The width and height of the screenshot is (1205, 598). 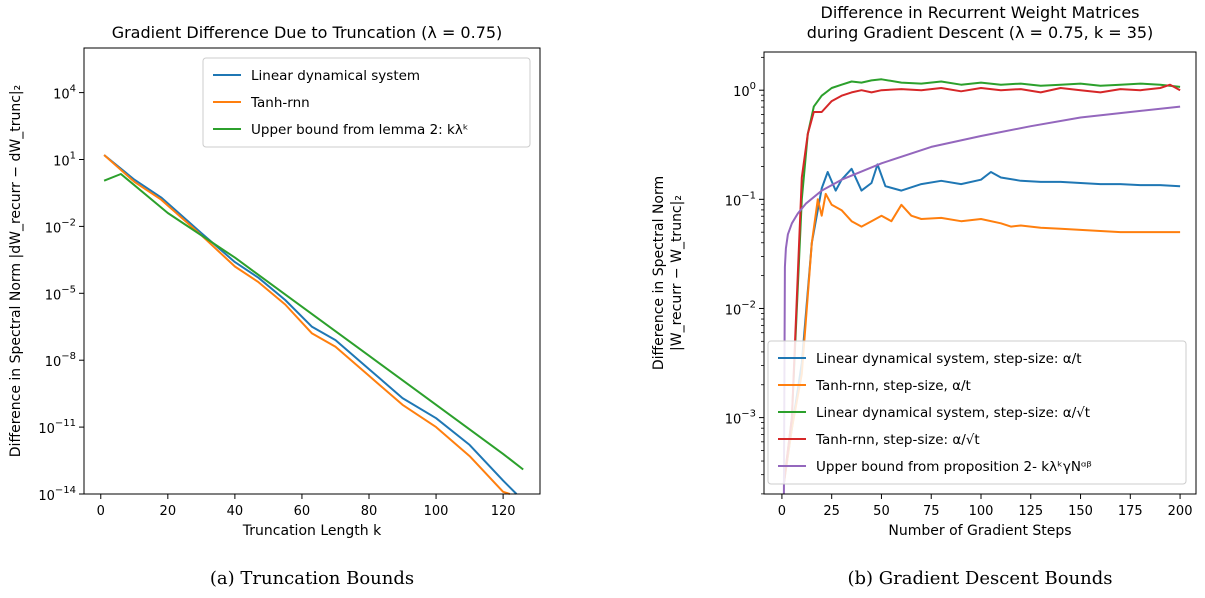 I want to click on x-tick-label: 200, so click(x=1180, y=511).